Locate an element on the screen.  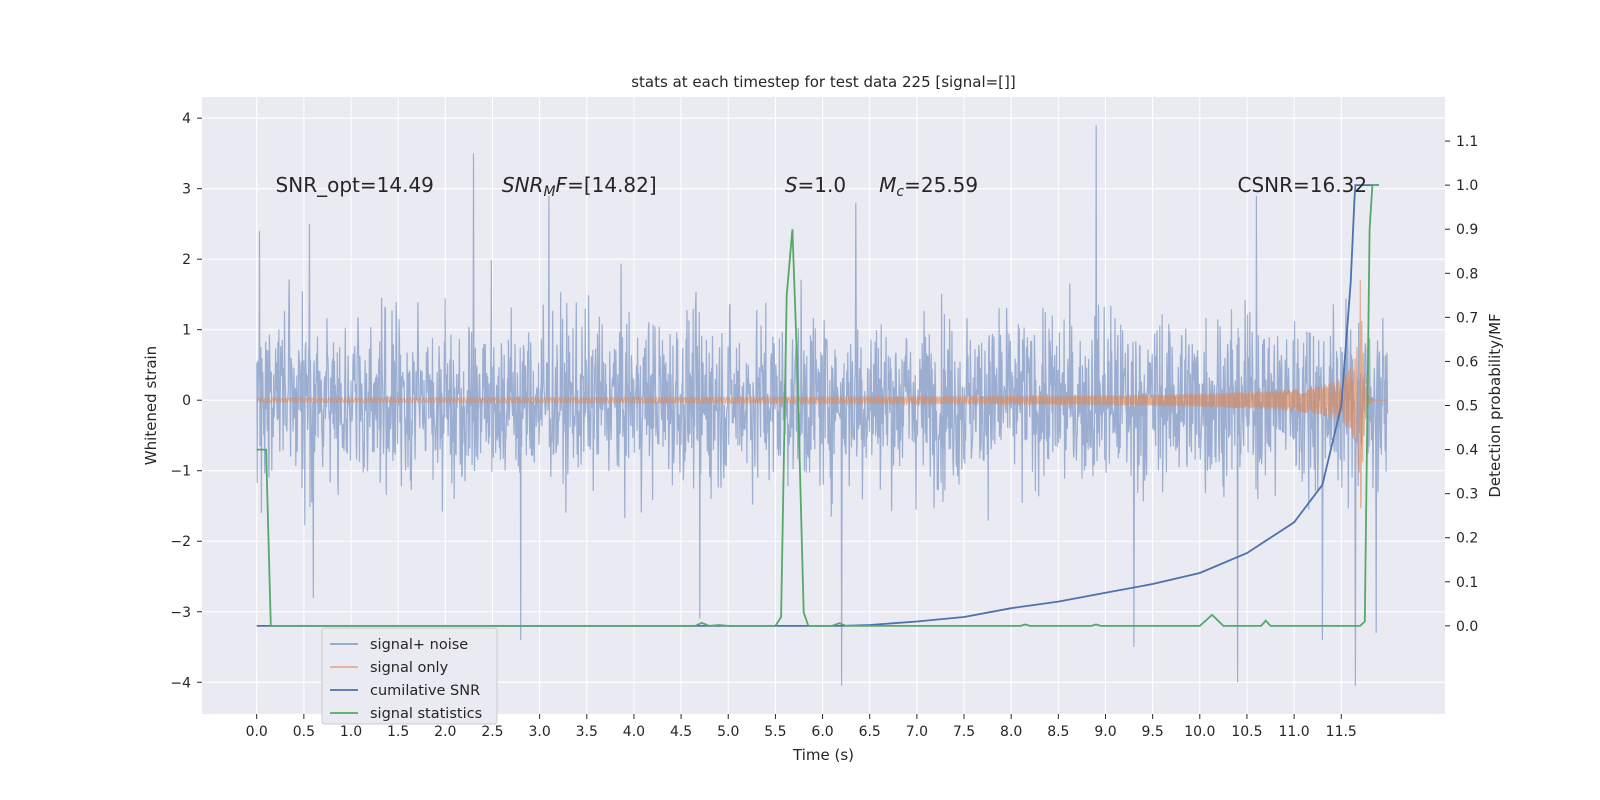
x-tick-label: 1.0 is located at coordinates (351, 732).